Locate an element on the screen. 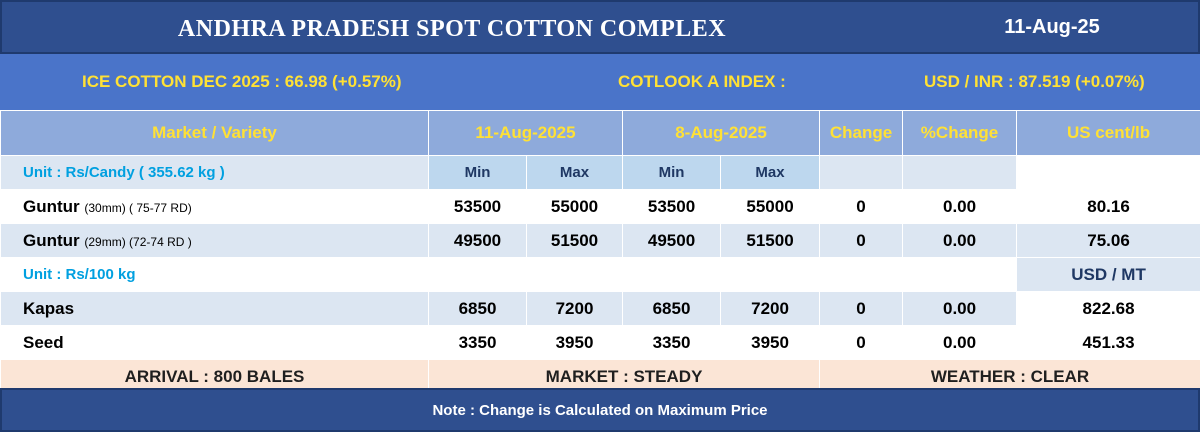 The height and width of the screenshot is (432, 1200). max-current: 7200 is located at coordinates (574, 308).